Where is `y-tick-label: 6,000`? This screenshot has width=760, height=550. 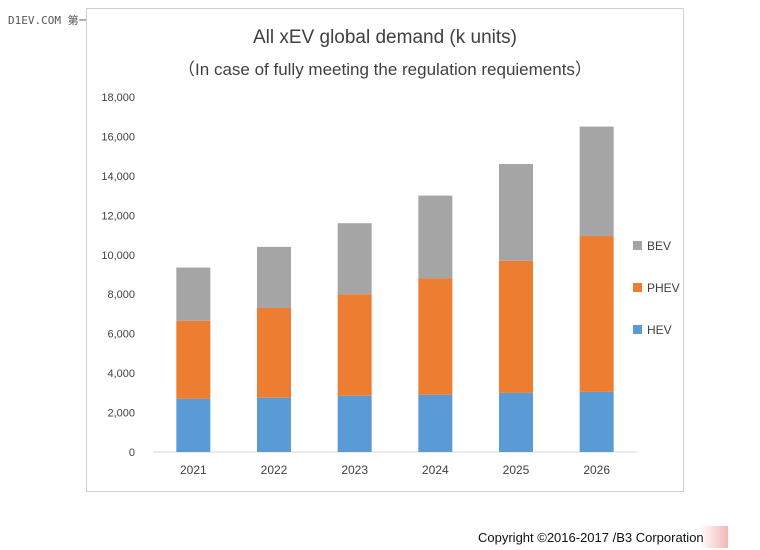 y-tick-label: 6,000 is located at coordinates (121, 335).